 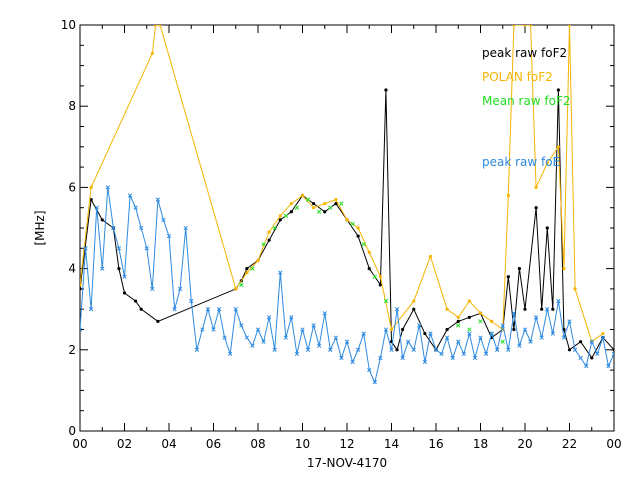 What do you see at coordinates (68, 25) in the screenshot?
I see `y-tick-label: 10` at bounding box center [68, 25].